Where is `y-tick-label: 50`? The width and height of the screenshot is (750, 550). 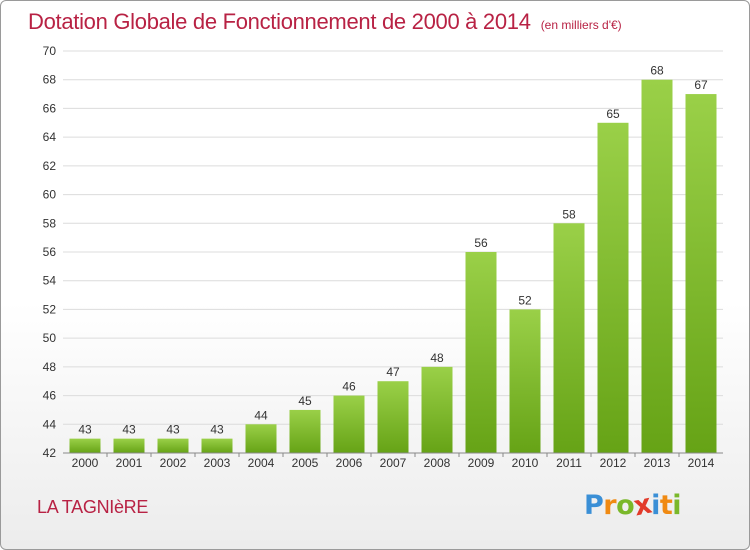 y-tick-label: 50 is located at coordinates (50, 338).